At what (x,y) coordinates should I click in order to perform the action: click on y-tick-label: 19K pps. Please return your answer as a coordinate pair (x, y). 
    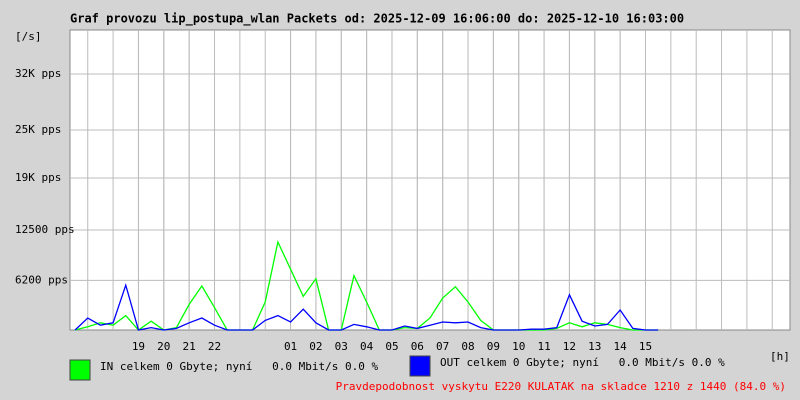
    Looking at the image, I should click on (38, 177).